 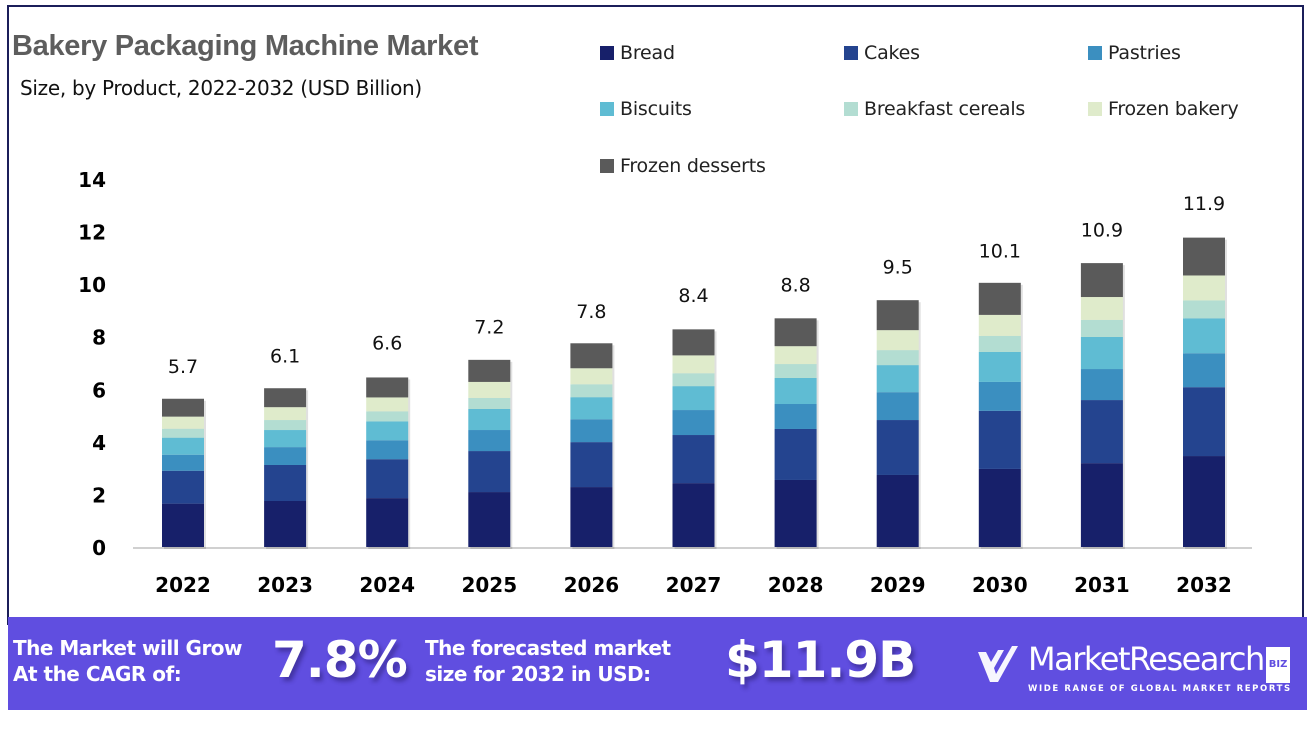 What do you see at coordinates (1095, 109) in the screenshot?
I see `legend-swatch-frozen-bakery` at bounding box center [1095, 109].